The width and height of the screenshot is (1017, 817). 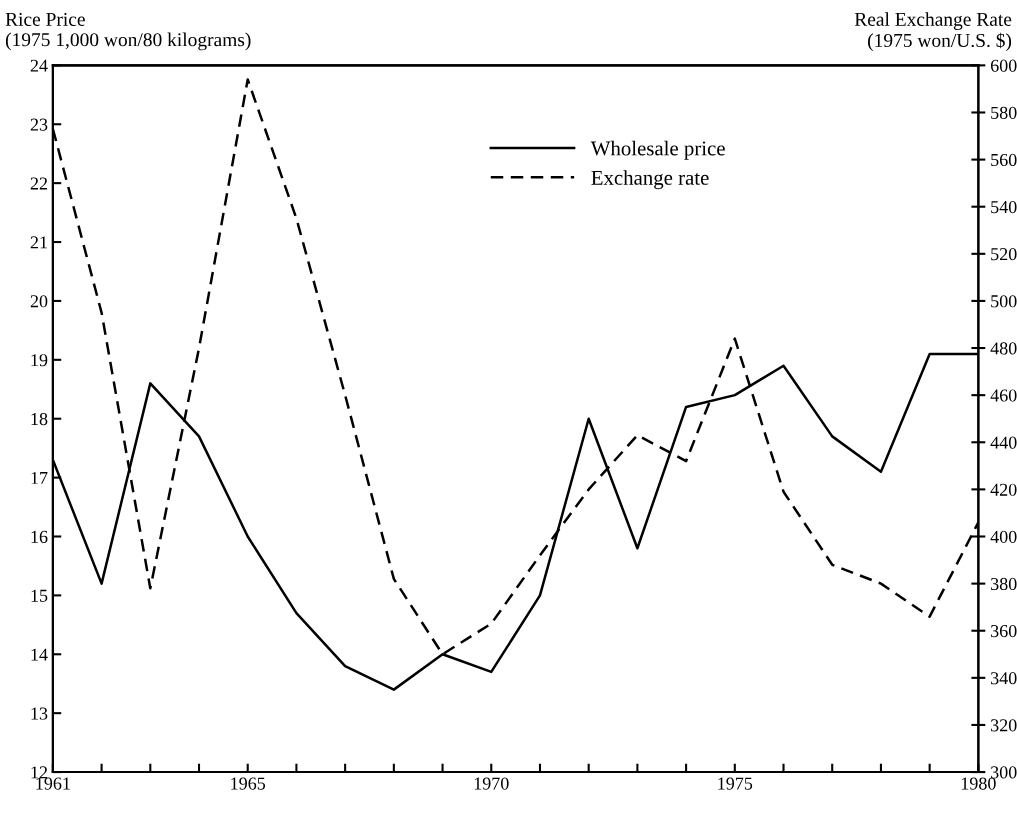 What do you see at coordinates (1004, 254) in the screenshot?
I see `y2-tick-label: 520` at bounding box center [1004, 254].